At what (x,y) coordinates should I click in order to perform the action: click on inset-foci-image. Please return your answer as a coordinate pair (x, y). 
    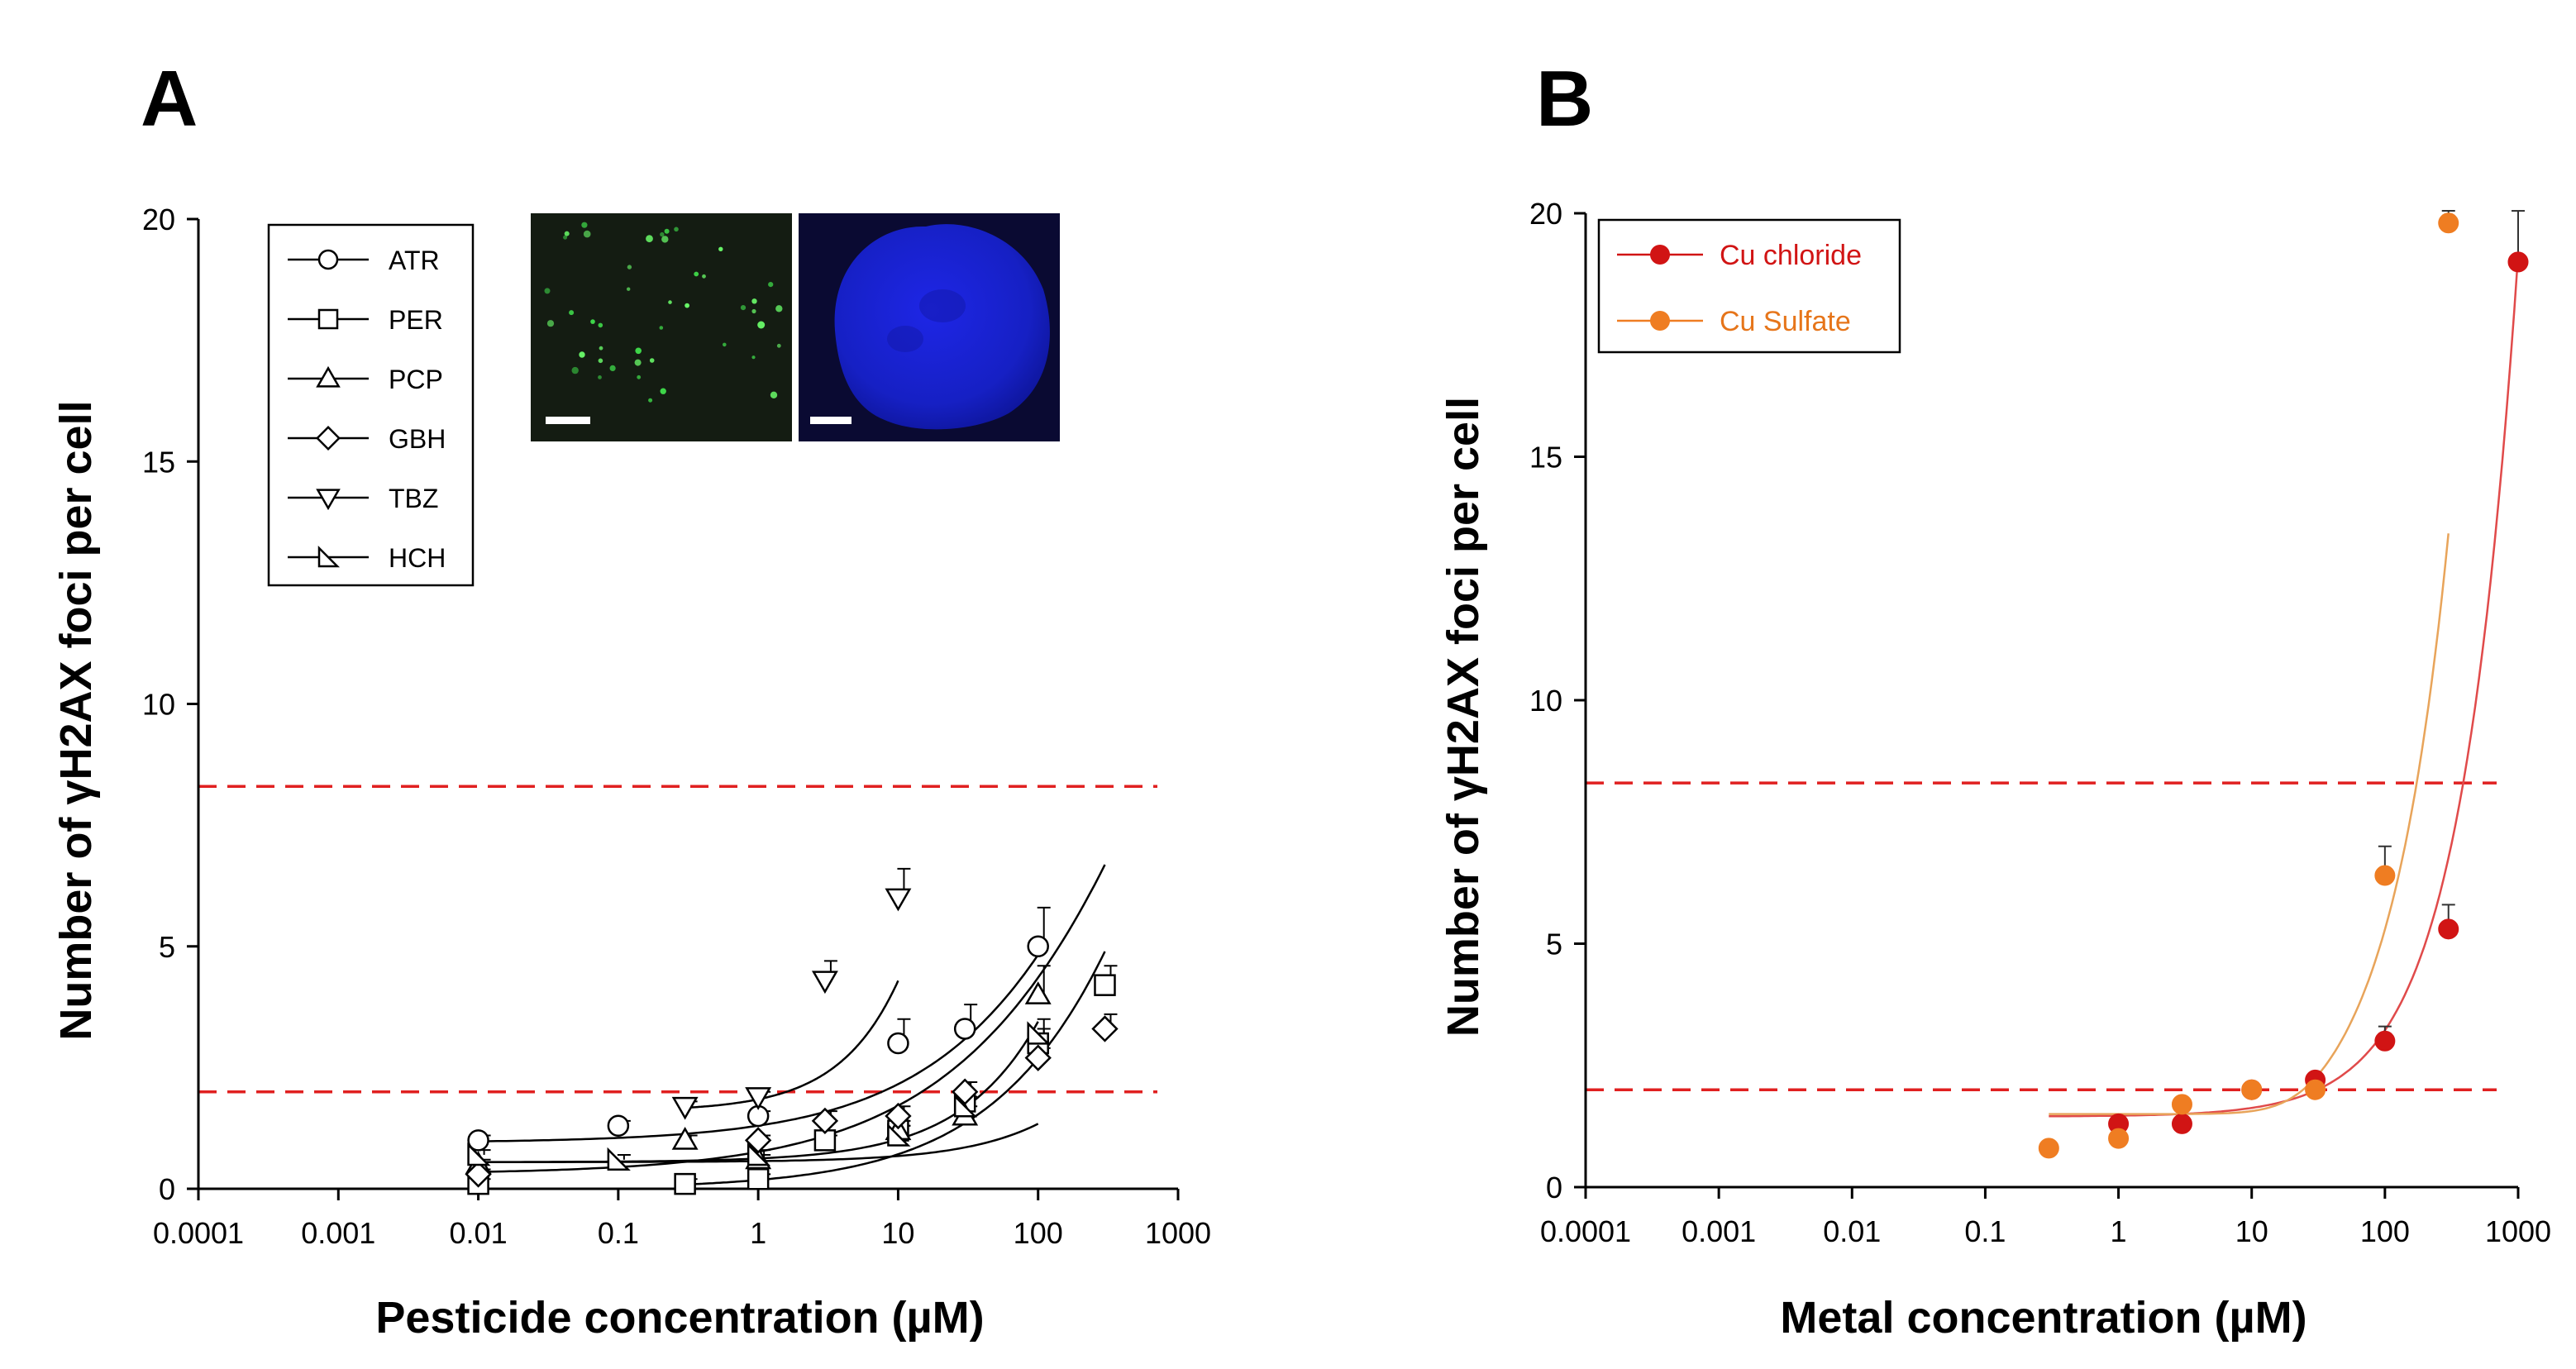
    Looking at the image, I should click on (661, 327).